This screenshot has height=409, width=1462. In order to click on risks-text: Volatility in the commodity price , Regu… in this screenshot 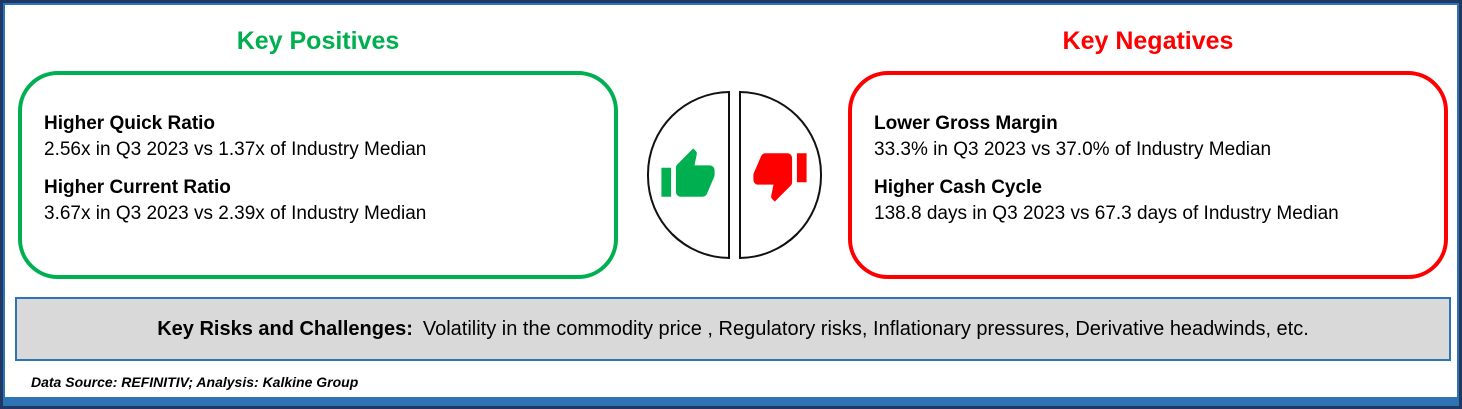, I will do `click(865, 328)`.